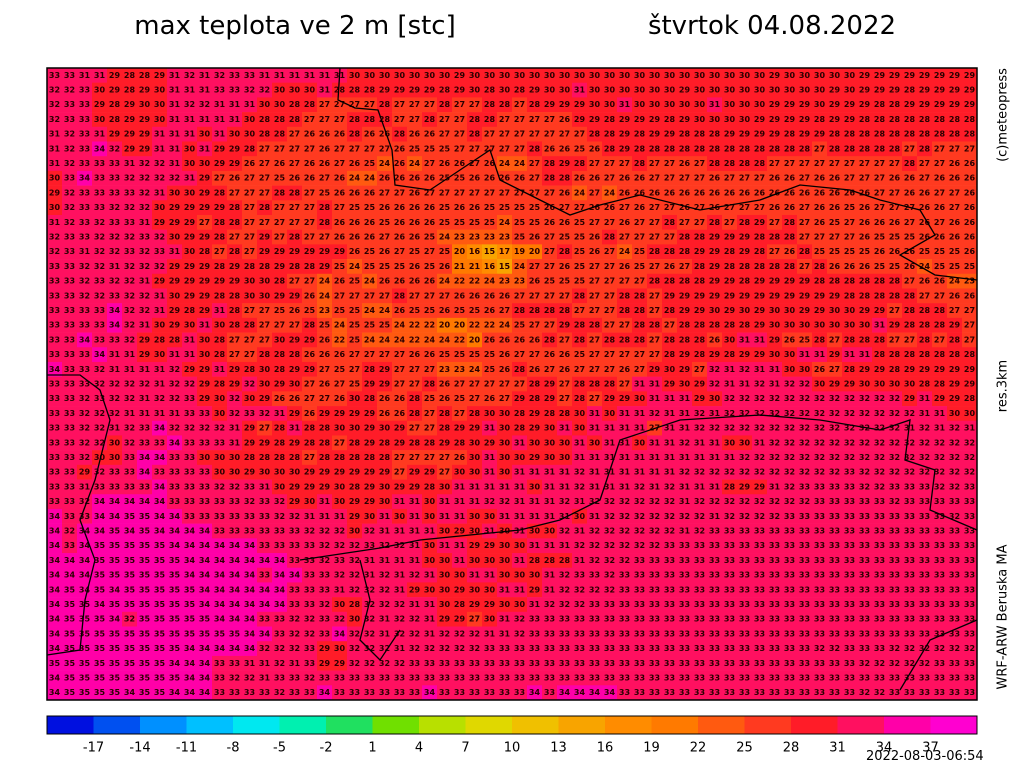 This screenshot has width=1024, height=768. What do you see at coordinates (460, 266) in the screenshot?
I see `cell-value: 21` at bounding box center [460, 266].